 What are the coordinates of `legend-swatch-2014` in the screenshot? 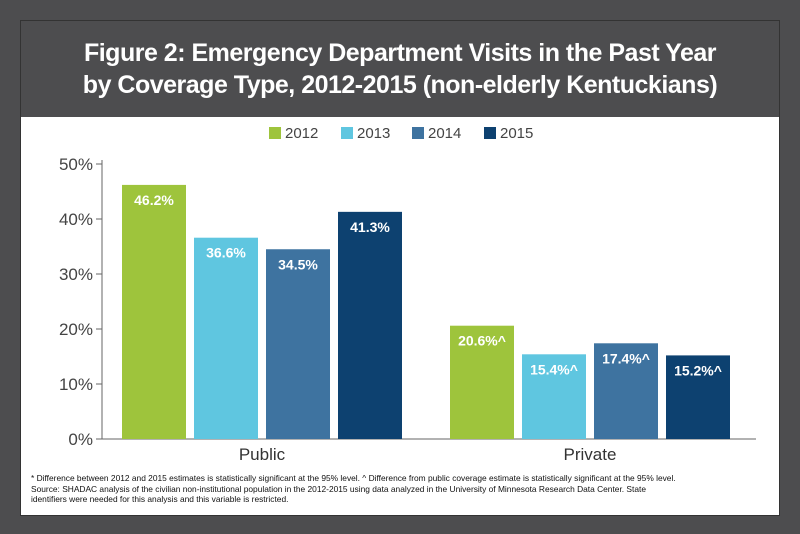 It's located at (418, 133).